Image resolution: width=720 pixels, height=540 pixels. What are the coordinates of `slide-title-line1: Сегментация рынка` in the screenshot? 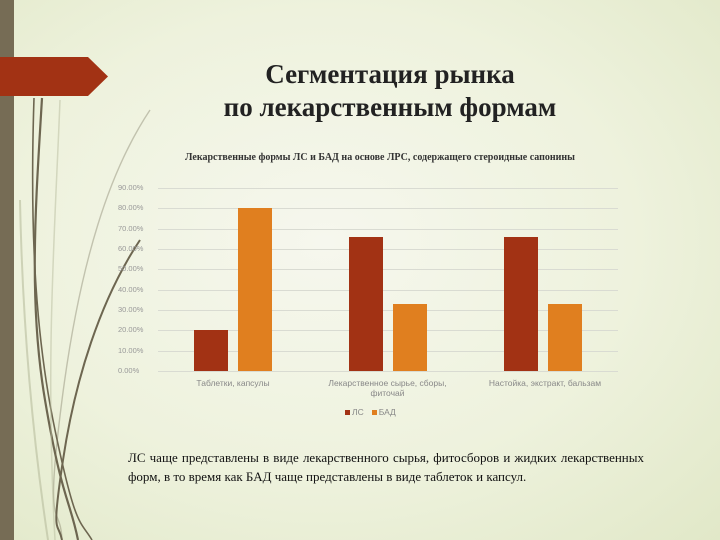 It's located at (390, 74).